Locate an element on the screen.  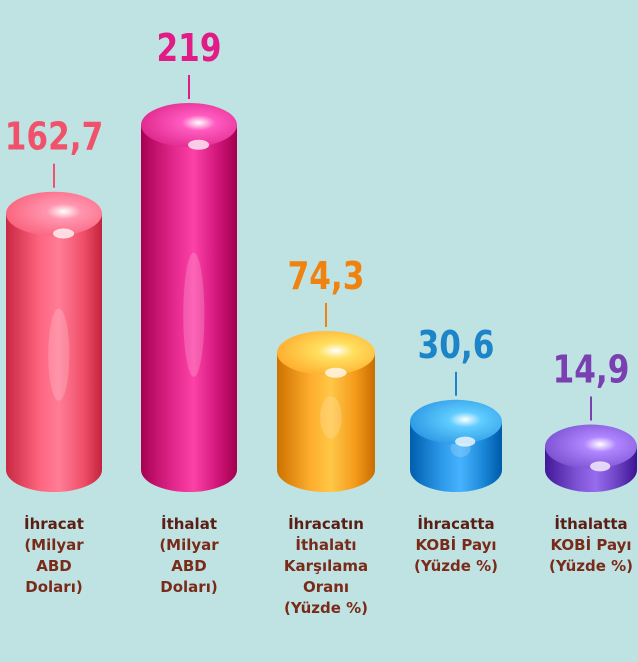
category-label-line: İhracat is located at coordinates (54, 524).